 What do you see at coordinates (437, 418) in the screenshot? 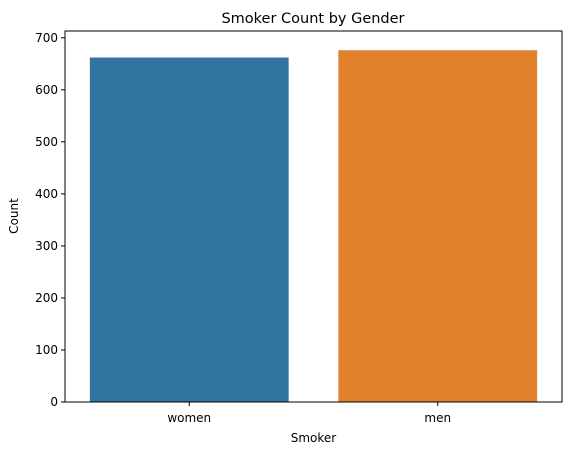
I see `x-tick-label: men` at bounding box center [437, 418].